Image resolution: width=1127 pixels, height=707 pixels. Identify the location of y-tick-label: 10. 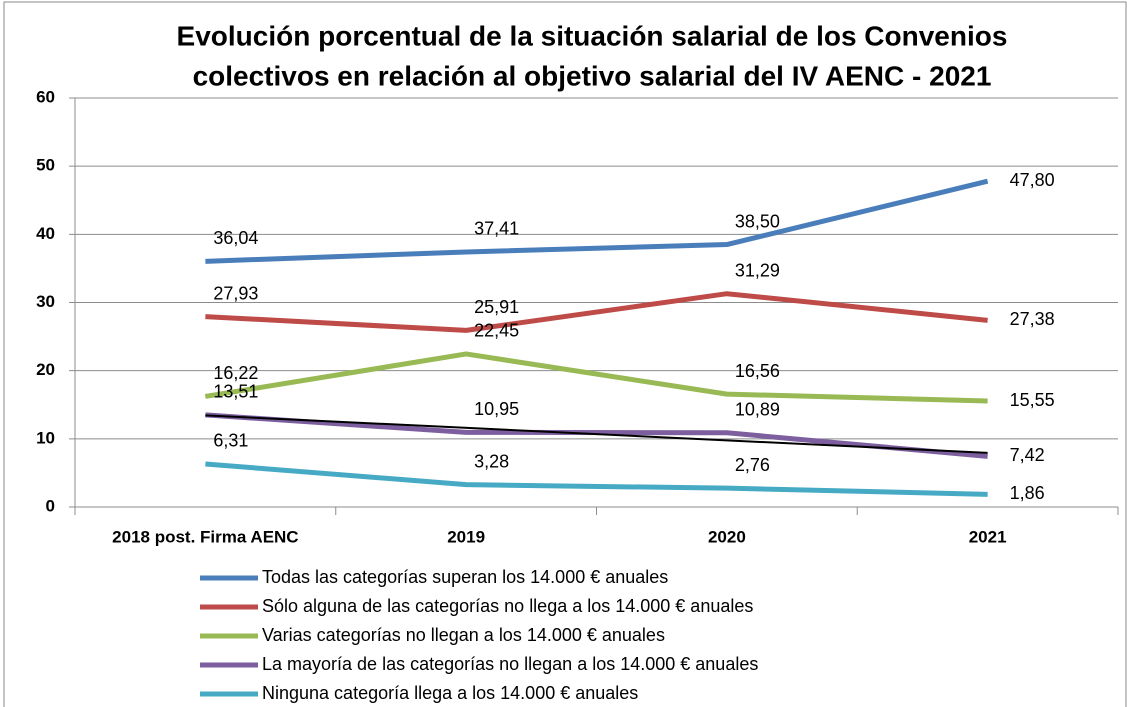
(45, 437).